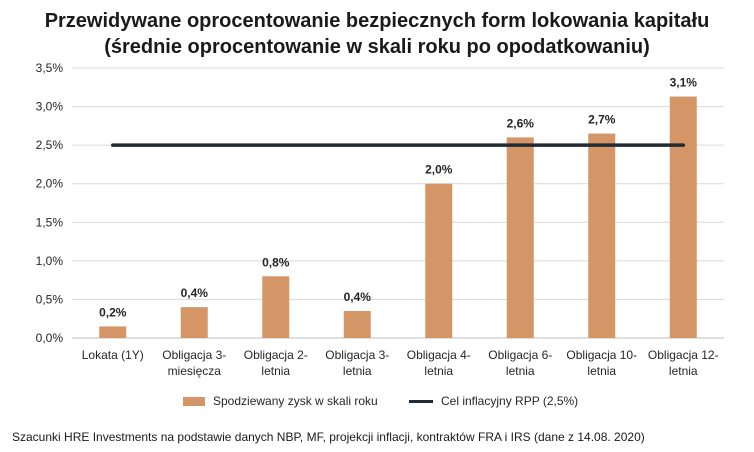 The image size is (754, 452). What do you see at coordinates (113, 355) in the screenshot?
I see `x-tick-label: Lokata (1Y)` at bounding box center [113, 355].